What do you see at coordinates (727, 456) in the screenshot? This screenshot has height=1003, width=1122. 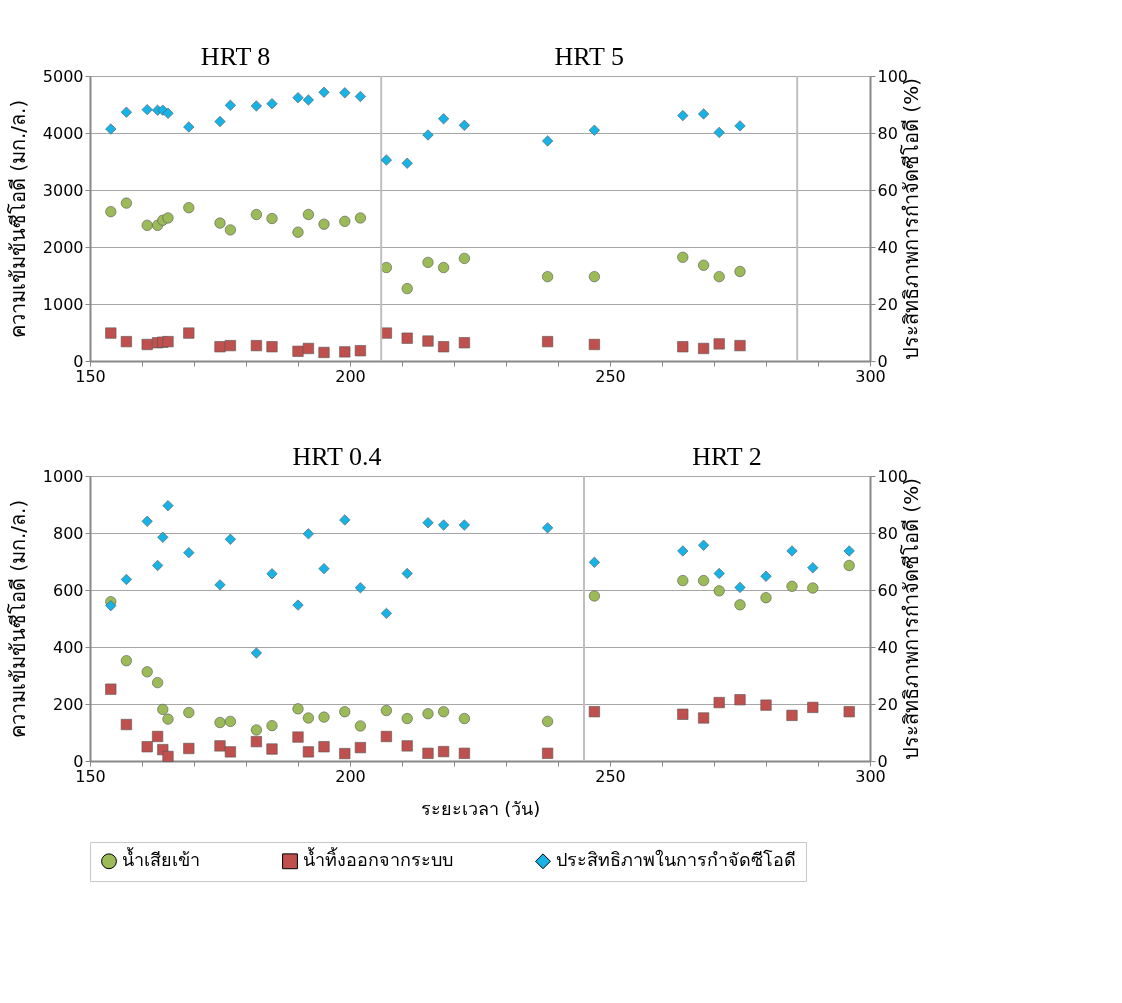 I see `text: HRT 2` at bounding box center [727, 456].